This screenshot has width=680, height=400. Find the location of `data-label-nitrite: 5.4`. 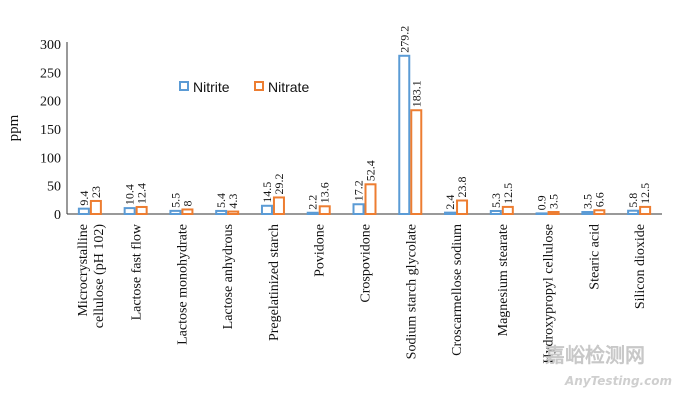

data-label-nitrite: 5.4 is located at coordinates (221, 200).